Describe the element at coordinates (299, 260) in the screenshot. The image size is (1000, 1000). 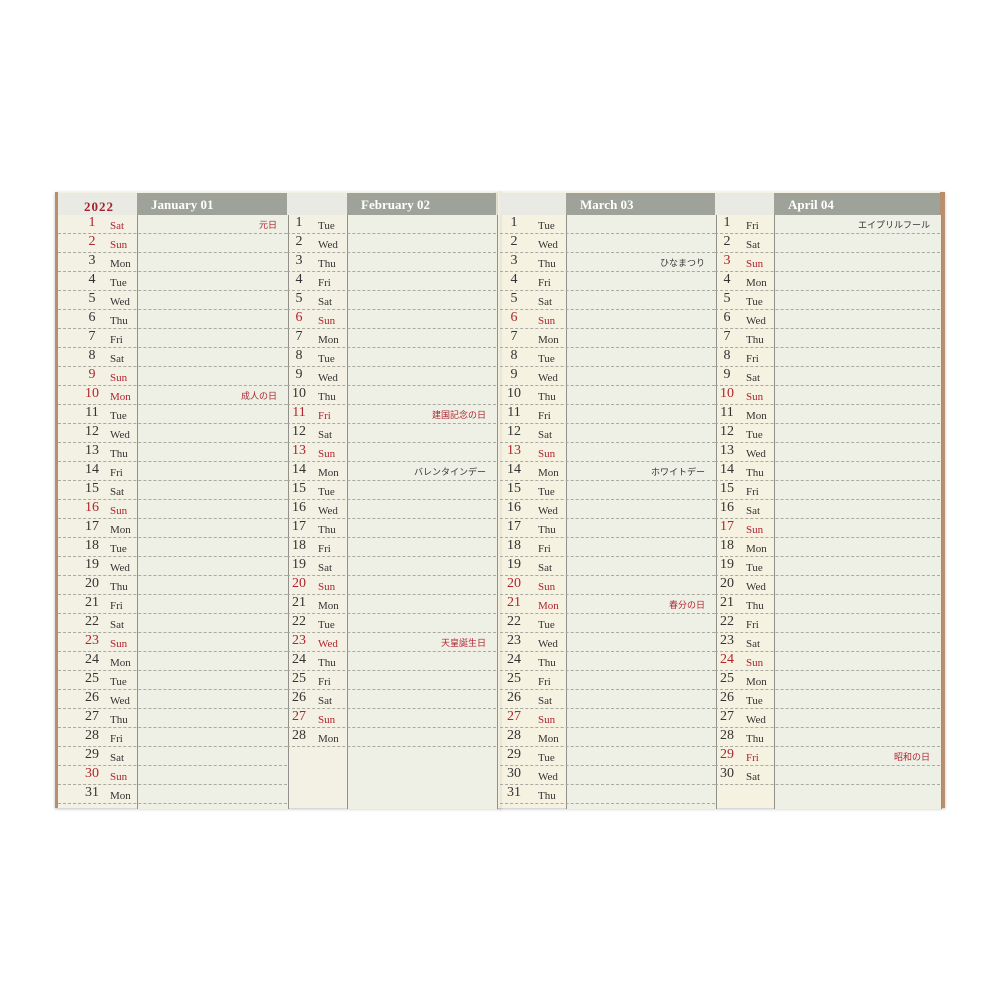
I see `day-number: 3` at that location.